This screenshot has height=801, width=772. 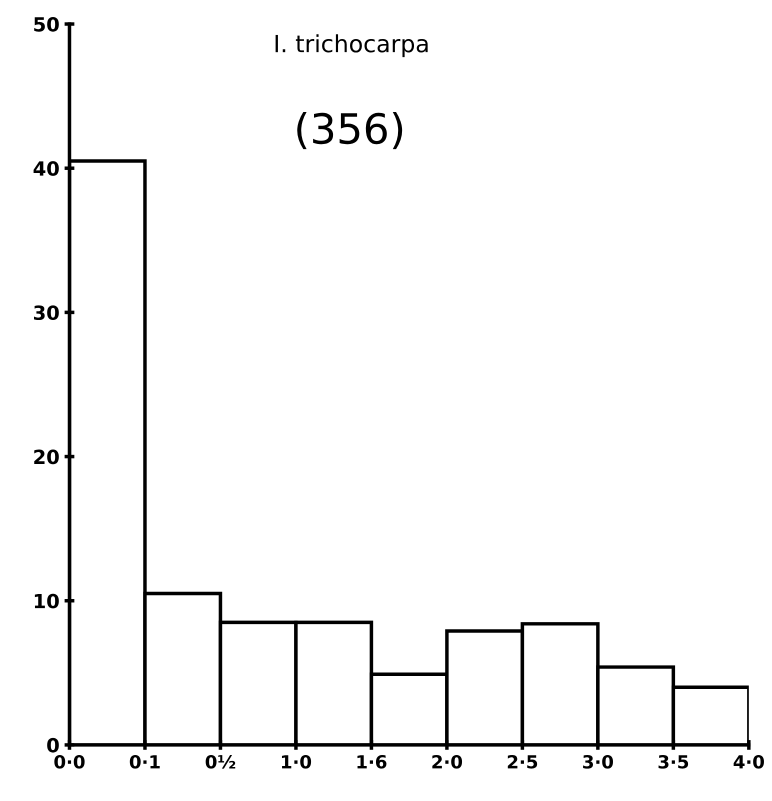 What do you see at coordinates (145, 761) in the screenshot?
I see `x-tick-label: 0·1` at bounding box center [145, 761].